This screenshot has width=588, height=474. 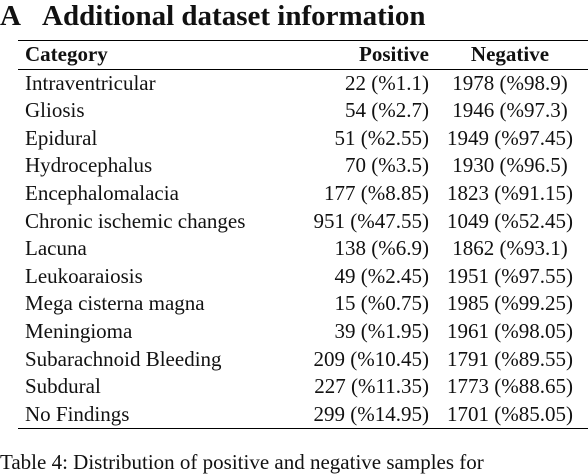 I want to click on table-cell: 299 (%14.95), so click(x=371, y=413).